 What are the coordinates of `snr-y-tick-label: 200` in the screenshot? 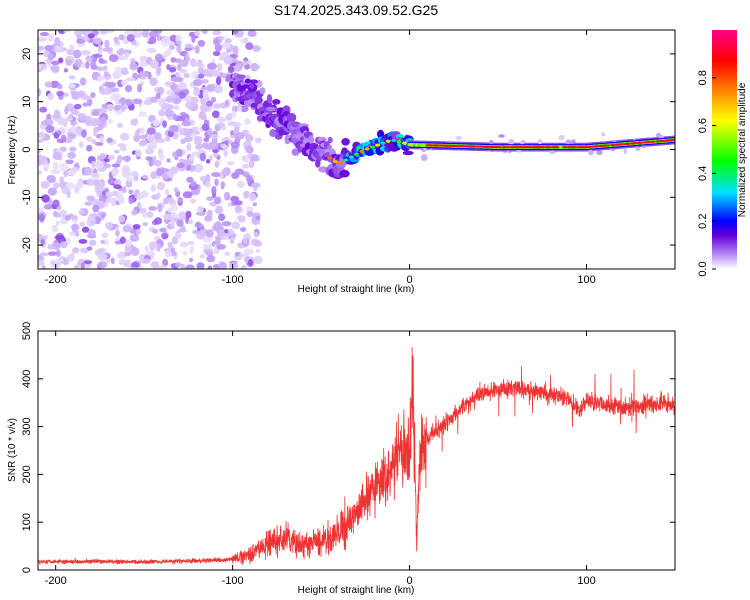 It's located at (27, 474).